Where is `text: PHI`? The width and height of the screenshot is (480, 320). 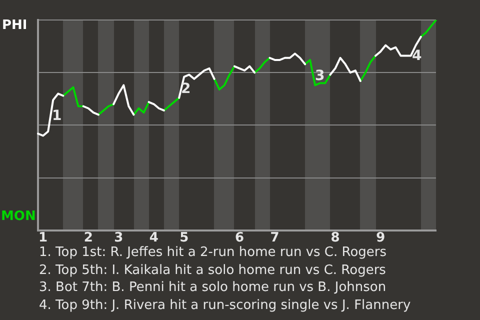
text: PHI is located at coordinates (15, 26).